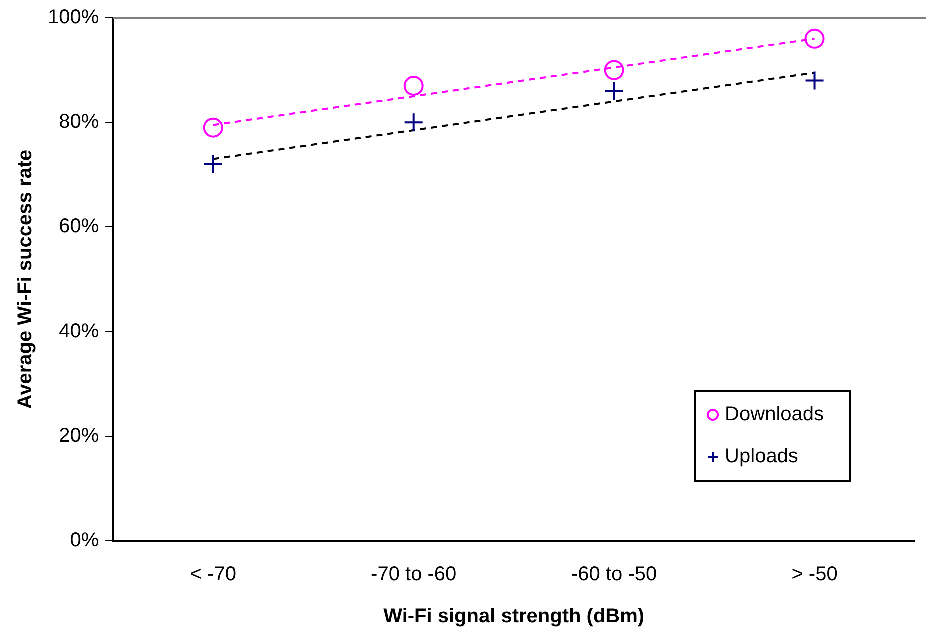 The image size is (926, 641). Describe the element at coordinates (761, 457) in the screenshot. I see `legend-label: Uploads` at that location.